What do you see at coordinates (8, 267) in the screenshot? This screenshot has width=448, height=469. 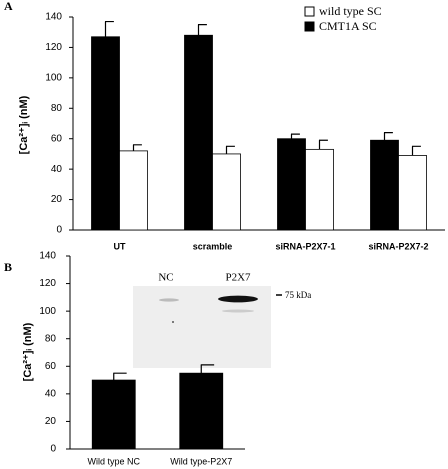 I see `panel-label: B` at bounding box center [8, 267].